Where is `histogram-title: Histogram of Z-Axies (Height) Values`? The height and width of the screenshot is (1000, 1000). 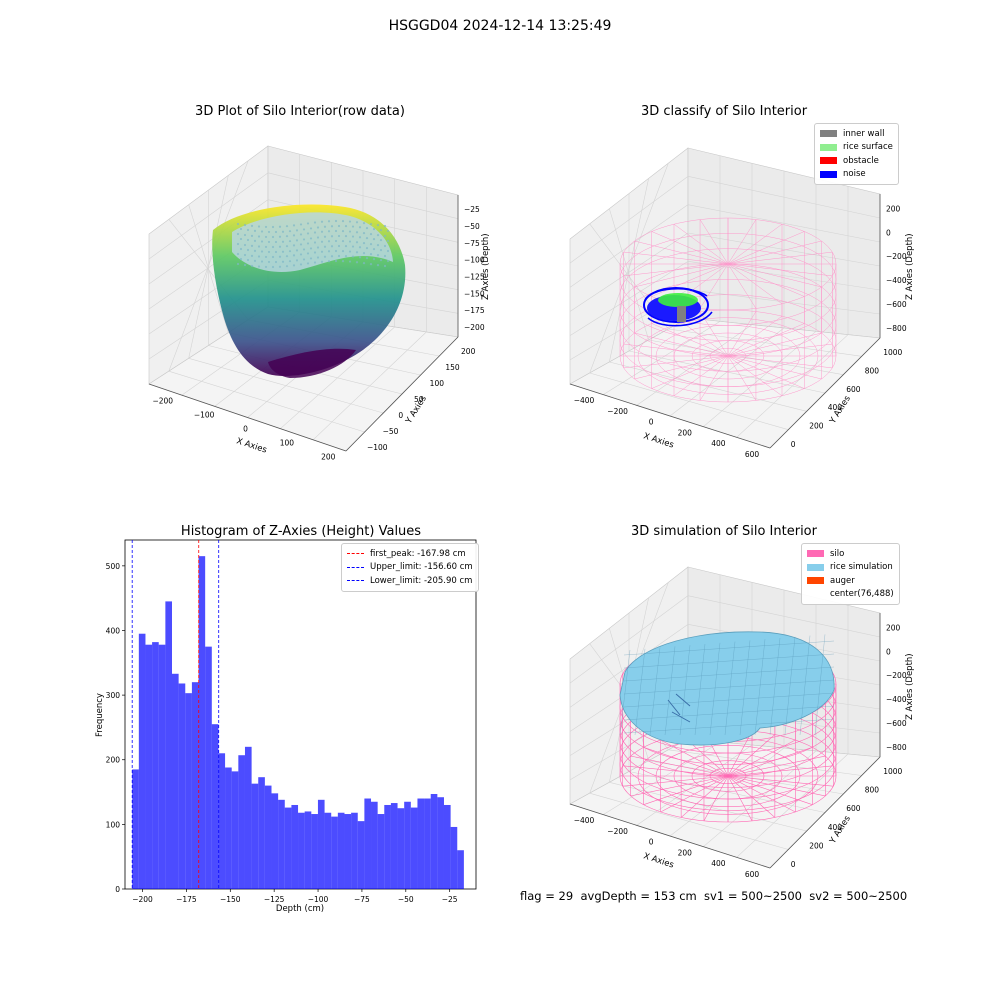 histogram-title: Histogram of Z-Axies (Height) Values is located at coordinates (301, 531).